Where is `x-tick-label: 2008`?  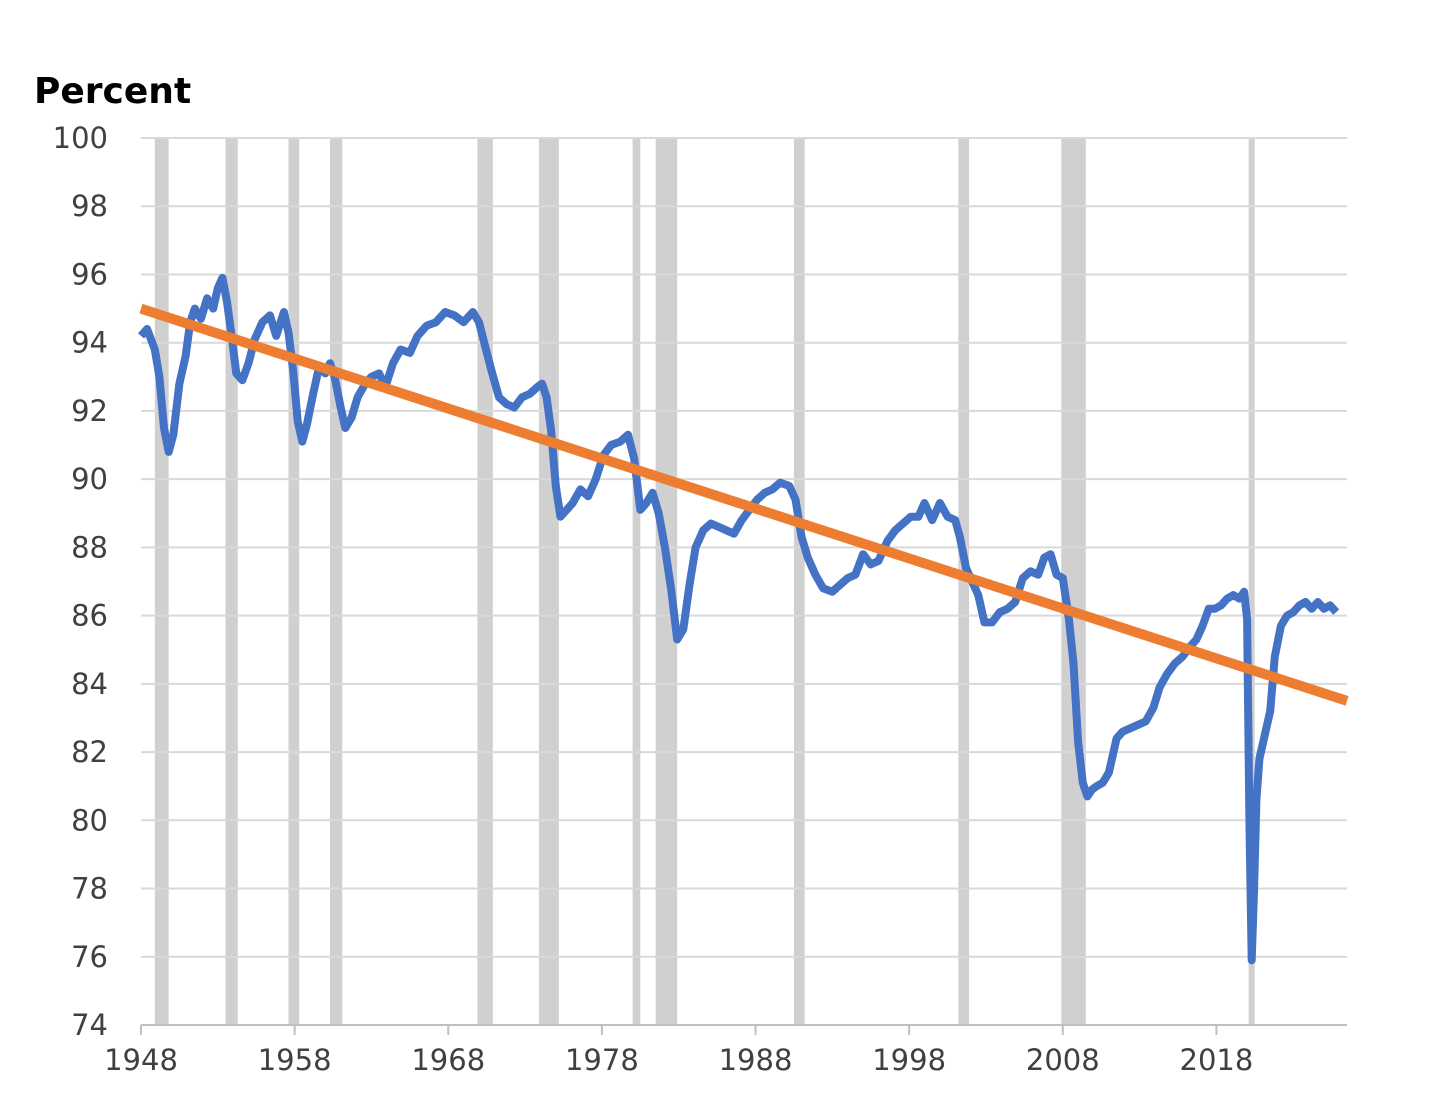
x-tick-label: 2008 is located at coordinates (1063, 1060).